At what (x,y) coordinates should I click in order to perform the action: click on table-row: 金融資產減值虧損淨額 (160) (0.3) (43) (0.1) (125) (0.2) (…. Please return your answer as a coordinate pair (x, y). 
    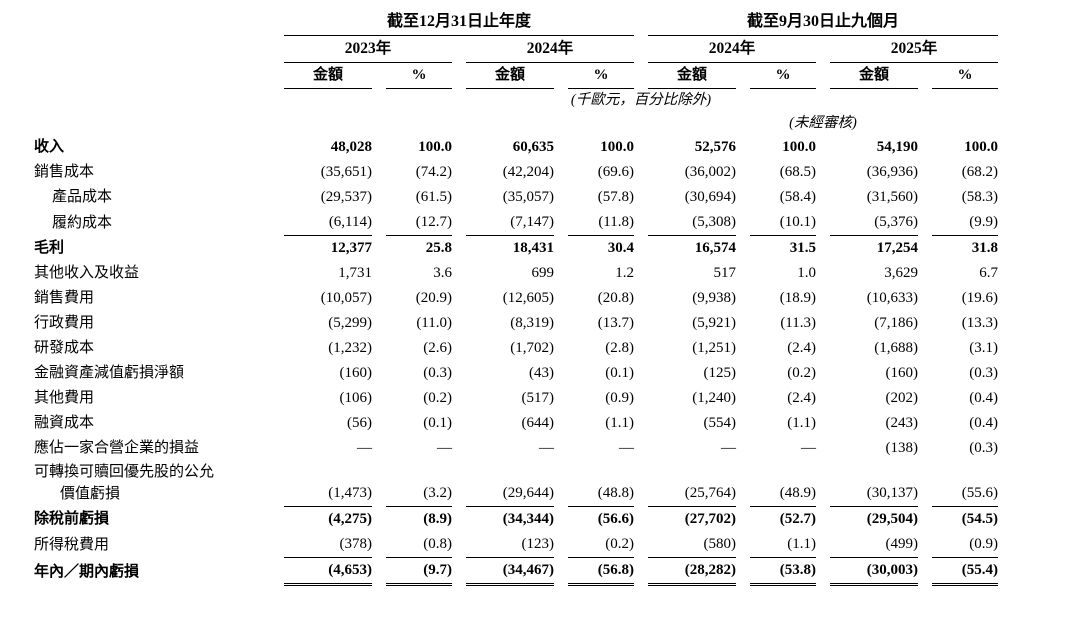
    Looking at the image, I should click on (516, 373).